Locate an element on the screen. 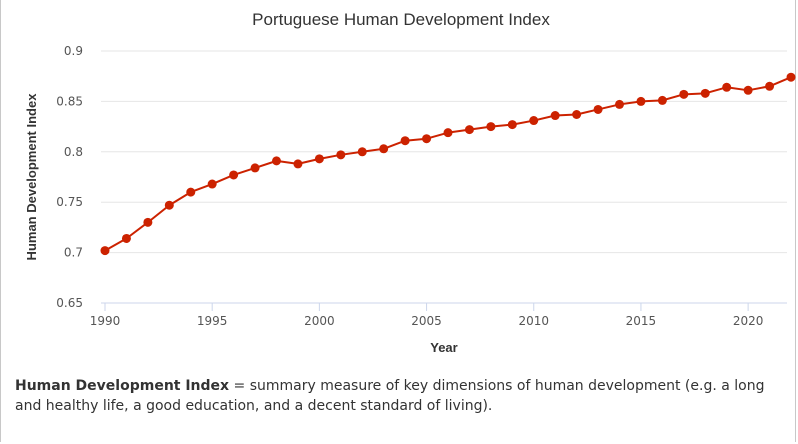 This screenshot has width=798, height=444. caption-term: Human Development Index is located at coordinates (122, 386).